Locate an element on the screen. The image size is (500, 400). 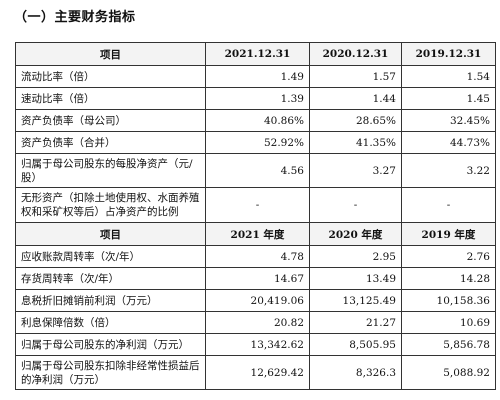
cell-value: 13,125.49 is located at coordinates (355, 300).